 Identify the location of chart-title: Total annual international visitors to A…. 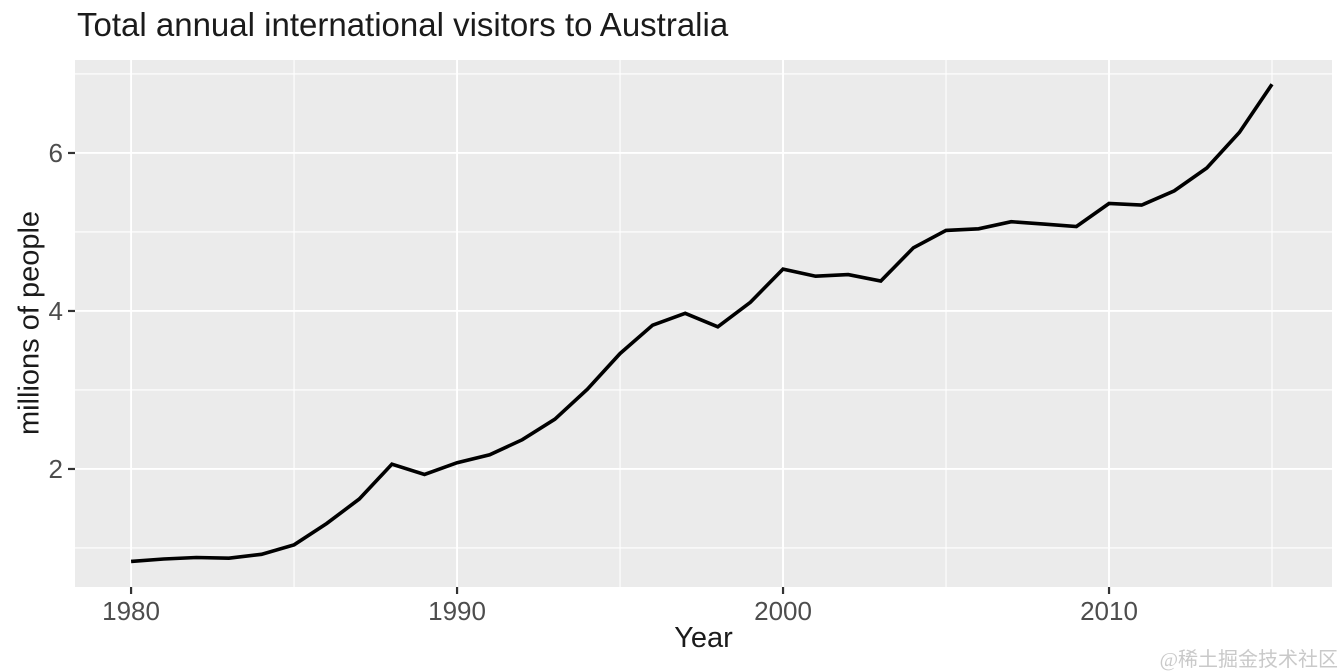
(403, 24).